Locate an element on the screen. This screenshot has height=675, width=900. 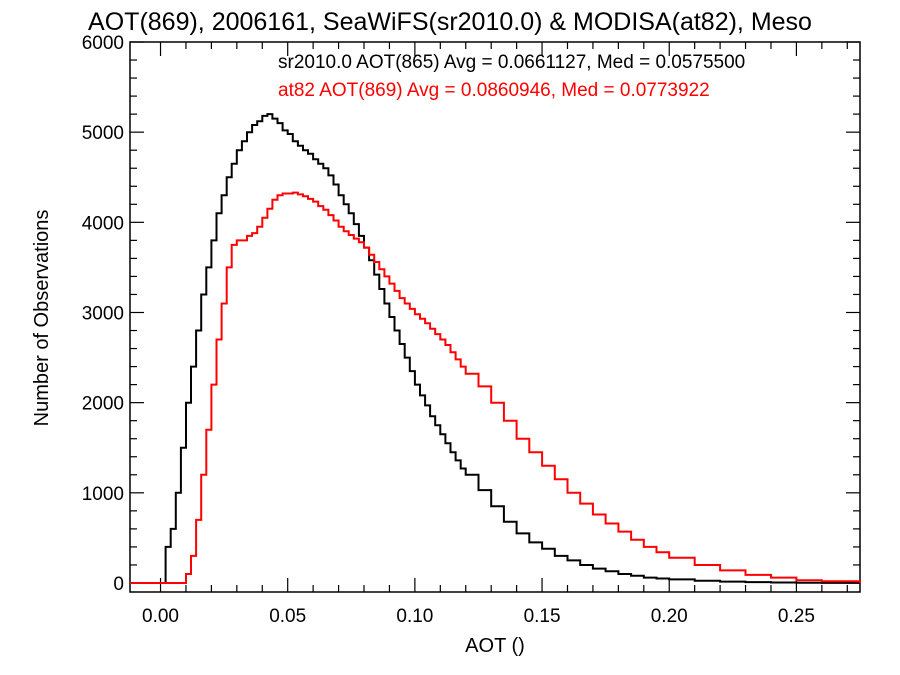
y-tick-label: 1000 is located at coordinates (103, 494).